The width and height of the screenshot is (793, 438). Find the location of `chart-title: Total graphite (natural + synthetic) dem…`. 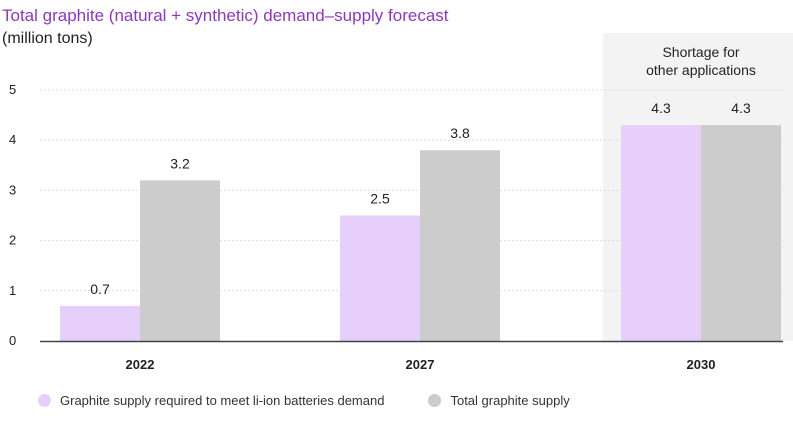

chart-title: Total graphite (natural + synthetic) dem… is located at coordinates (225, 15).